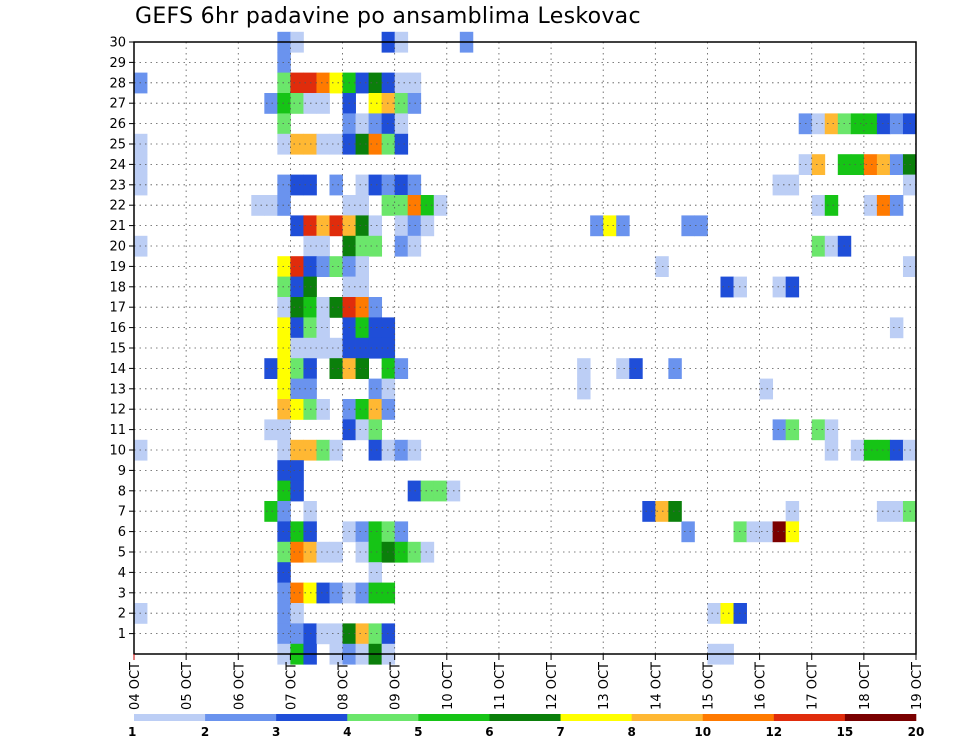 The height and width of the screenshot is (742, 960). I want to click on x-tick-label: 12 OCT, so click(552, 686).